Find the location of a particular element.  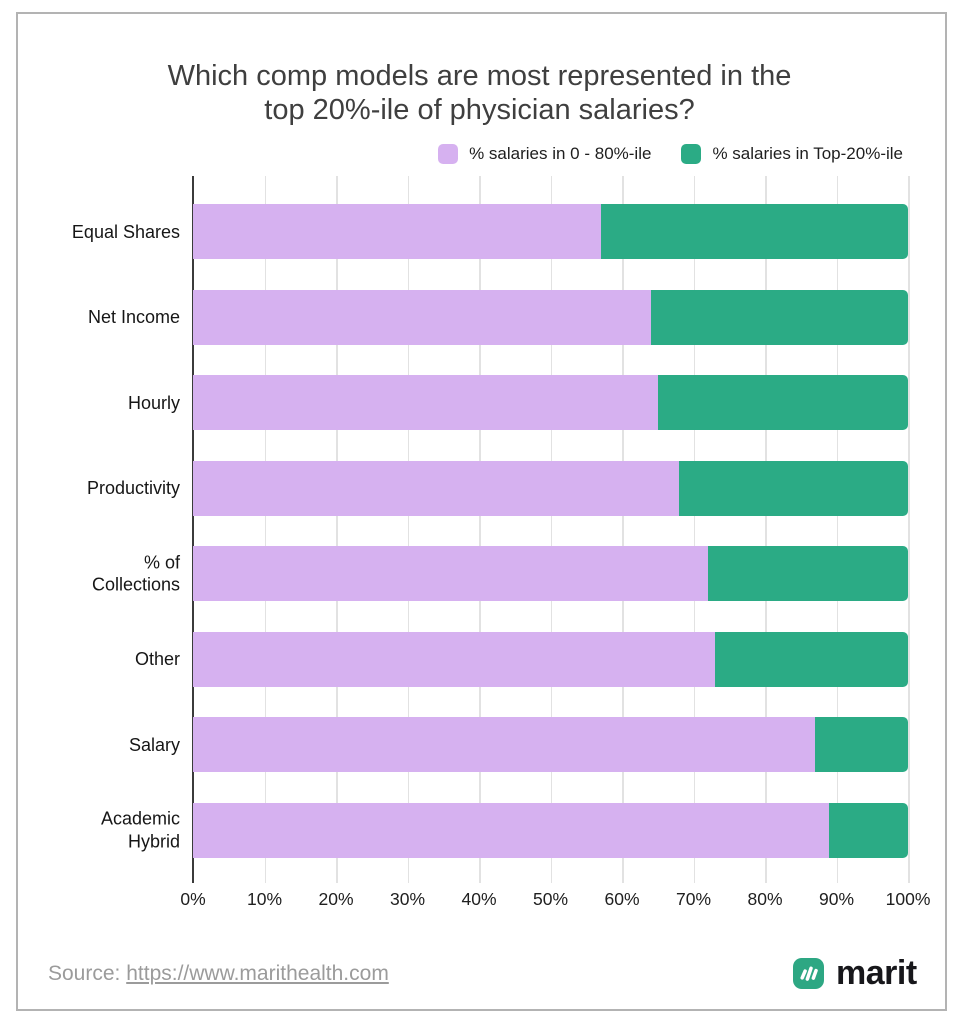

marit-logo: marit is located at coordinates (855, 973).